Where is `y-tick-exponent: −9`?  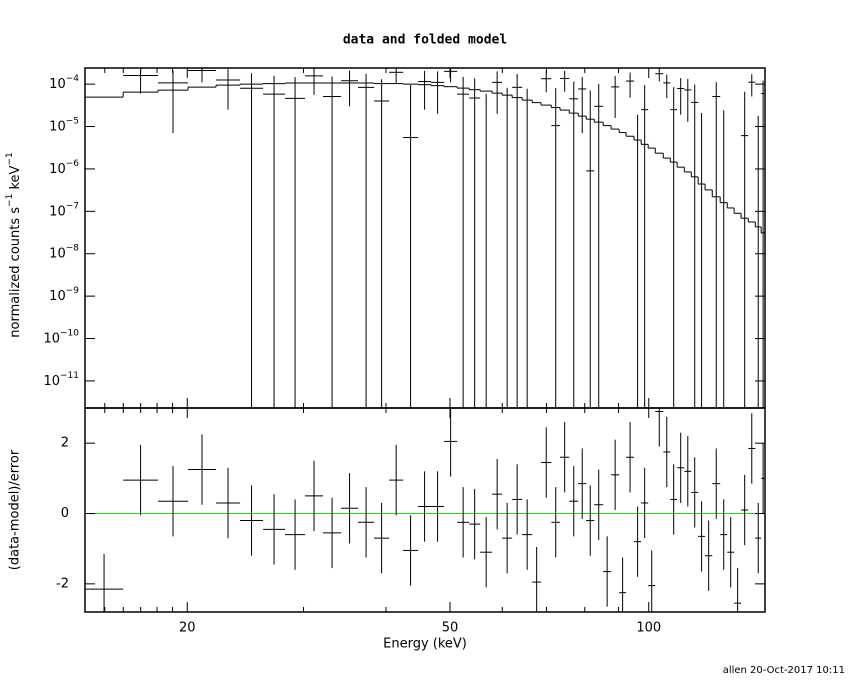
y-tick-exponent: −9 is located at coordinates (73, 291).